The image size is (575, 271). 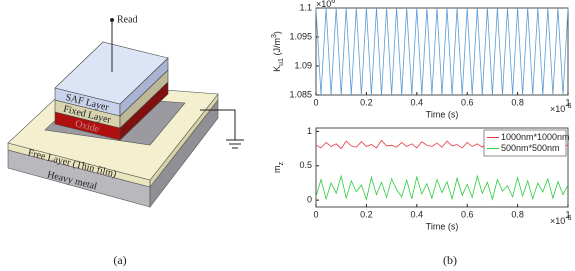 What do you see at coordinates (300, 36) in the screenshot?
I see `y-tick-label: 1.095` at bounding box center [300, 36].